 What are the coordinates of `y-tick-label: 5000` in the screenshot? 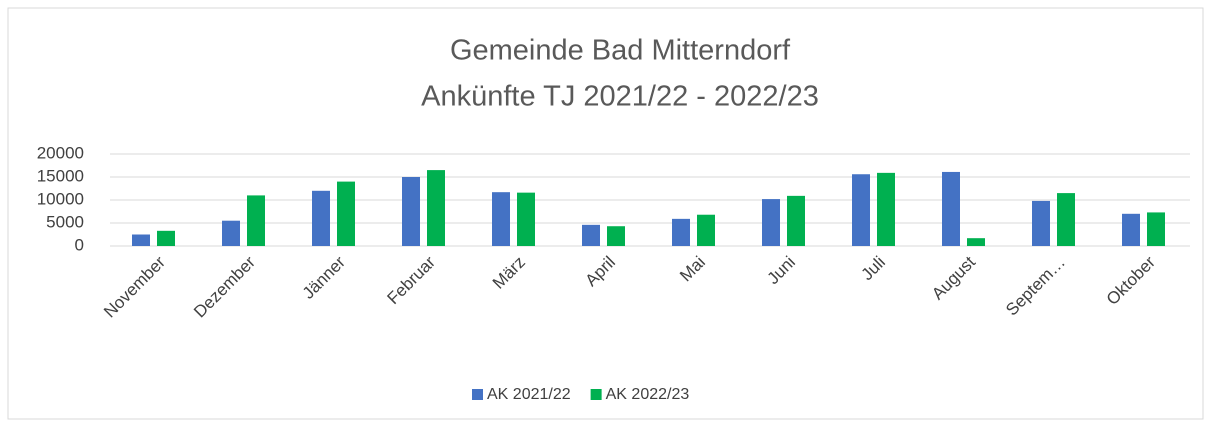 It's located at (65, 221).